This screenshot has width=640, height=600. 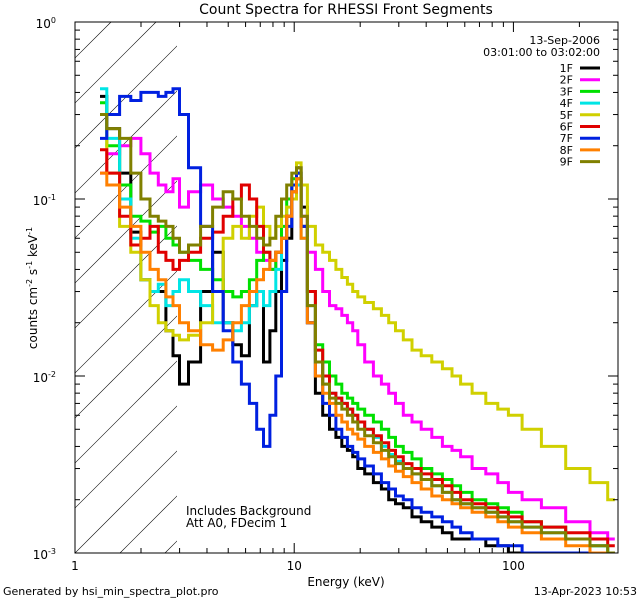 I want to click on x-tick-label: 1, so click(x=75, y=566).